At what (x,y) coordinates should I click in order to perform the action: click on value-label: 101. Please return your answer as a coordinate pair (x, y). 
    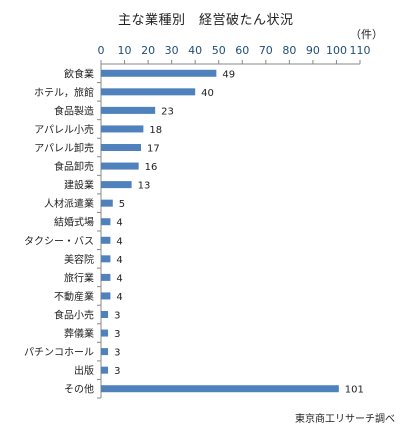
    Looking at the image, I should click on (354, 390).